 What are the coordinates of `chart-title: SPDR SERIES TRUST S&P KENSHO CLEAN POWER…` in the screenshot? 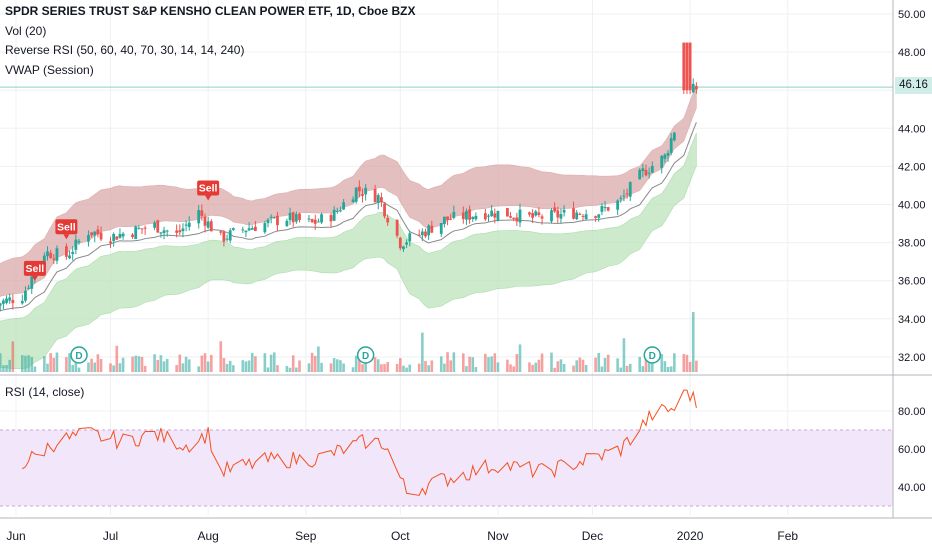 It's located at (210, 11).